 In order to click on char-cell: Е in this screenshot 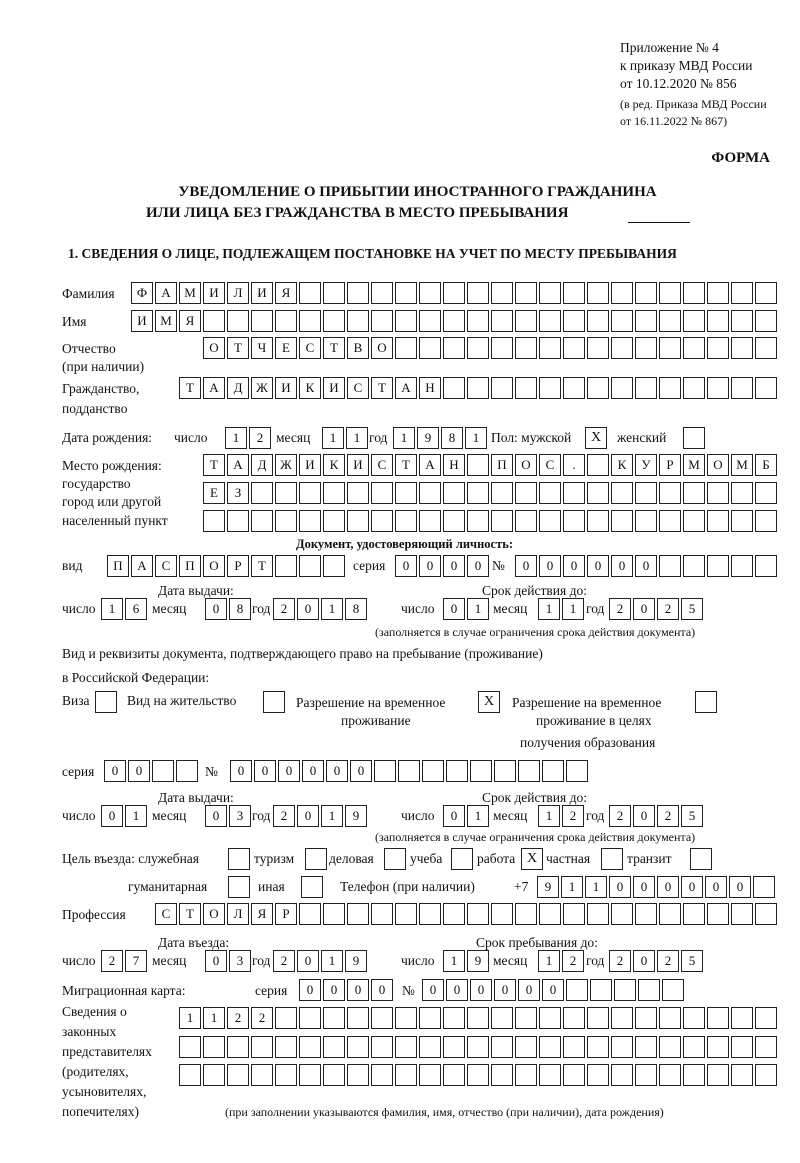, I will do `click(214, 493)`.